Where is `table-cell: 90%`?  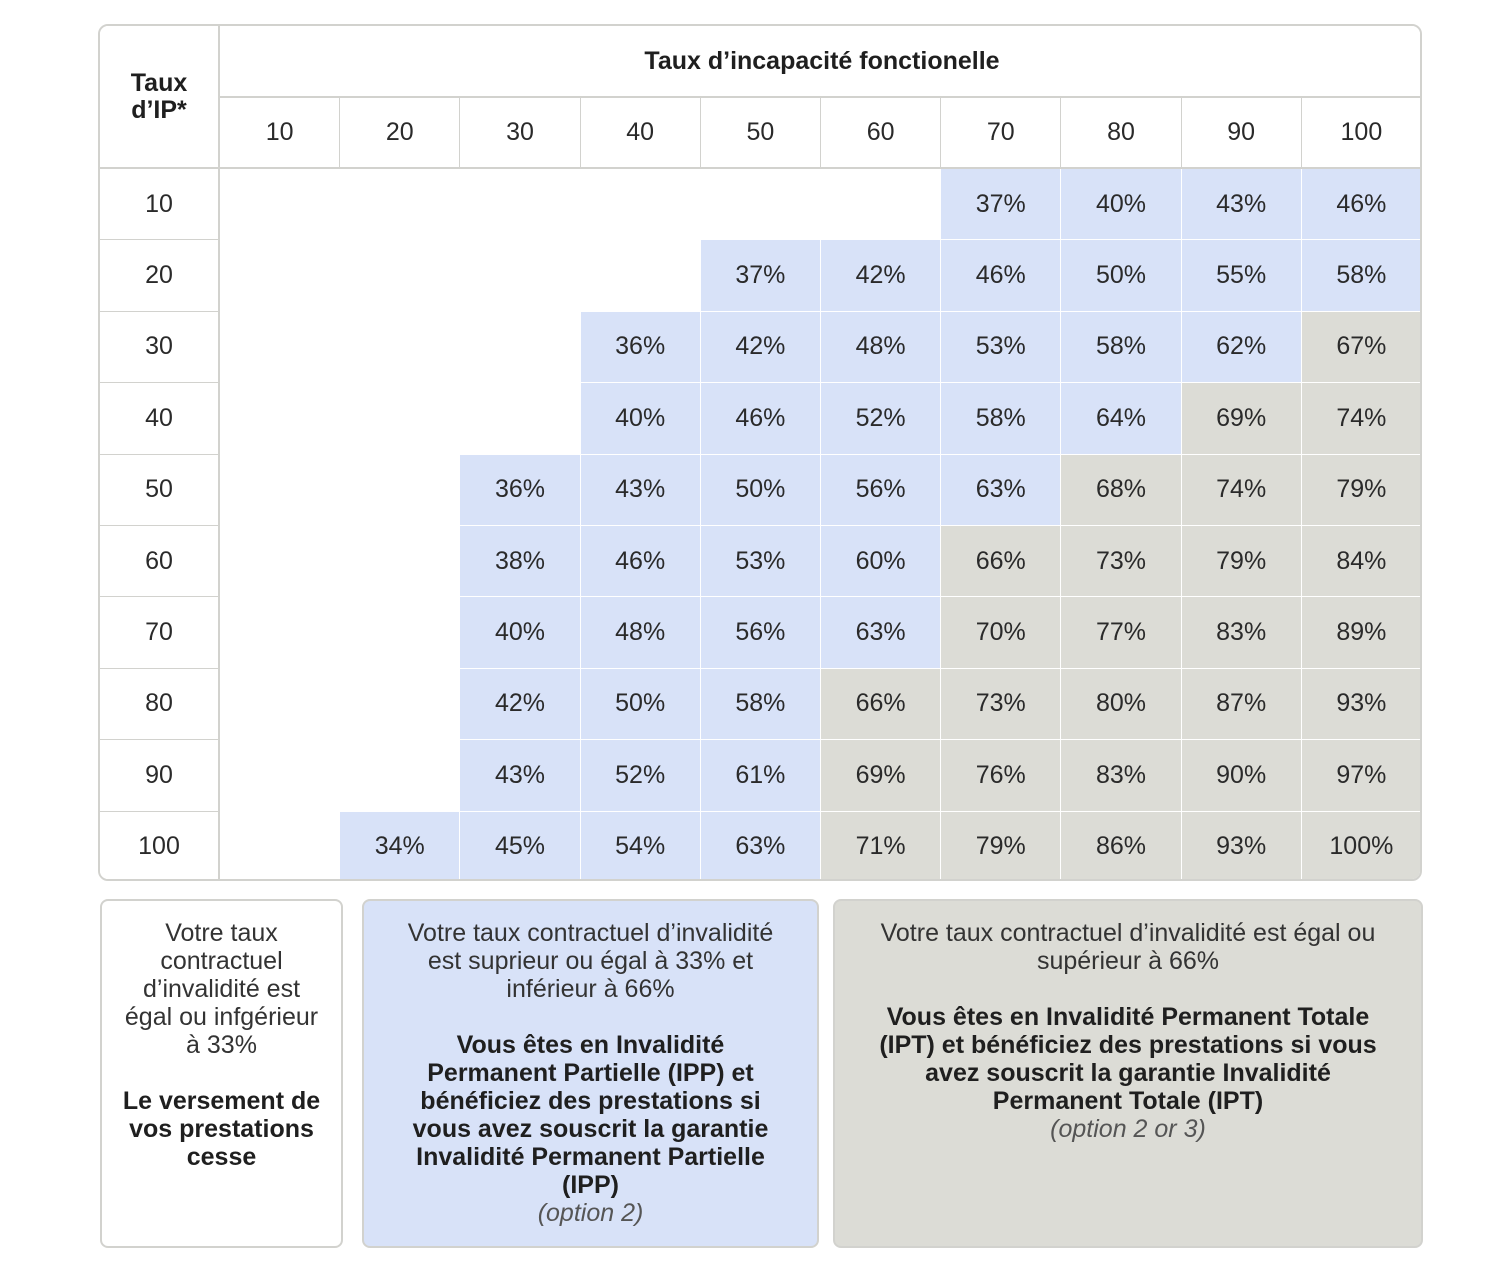 table-cell: 90% is located at coordinates (1242, 776).